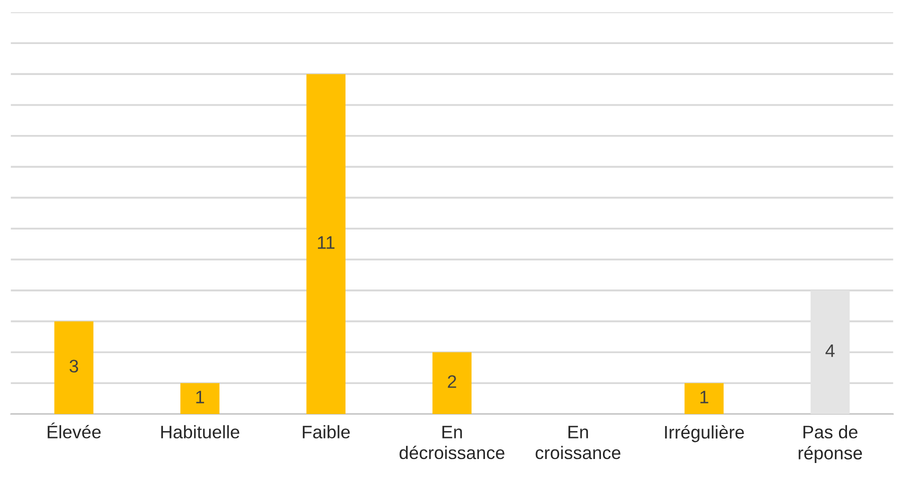 The width and height of the screenshot is (904, 490). I want to click on x-tick-label: En croissance, so click(578, 443).